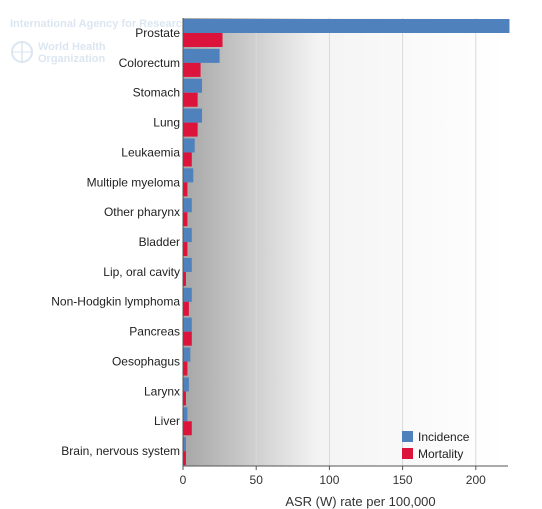 Image resolution: width=542 pixels, height=509 pixels. I want to click on category-label: Liver, so click(167, 421).